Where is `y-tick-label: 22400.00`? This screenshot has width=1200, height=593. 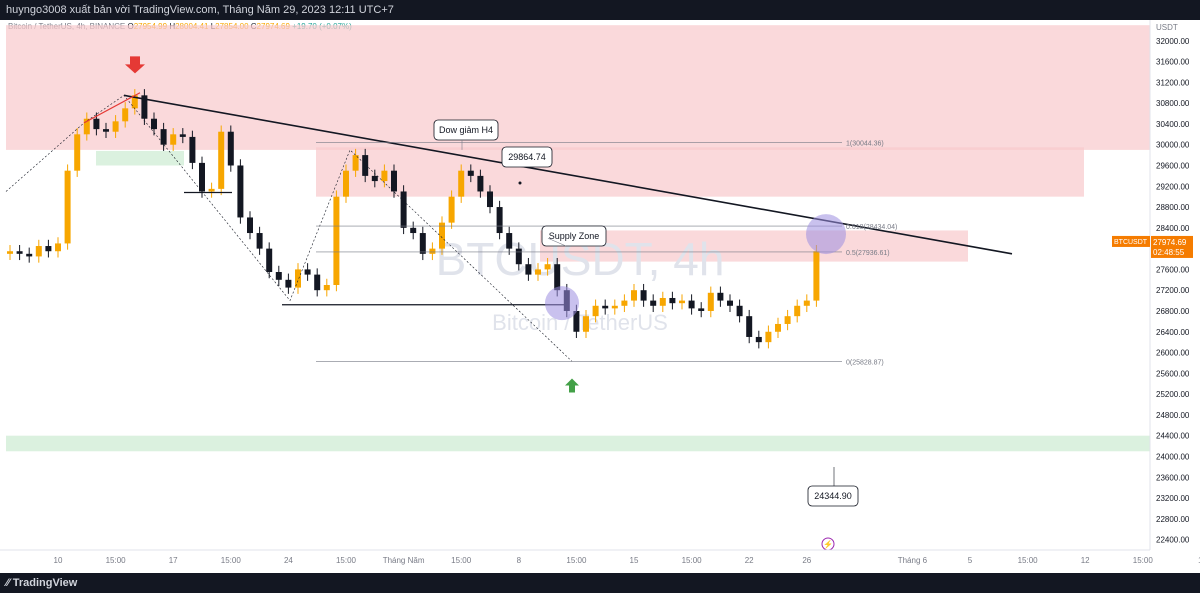
y-tick-label: 22400.00 is located at coordinates (1173, 540).